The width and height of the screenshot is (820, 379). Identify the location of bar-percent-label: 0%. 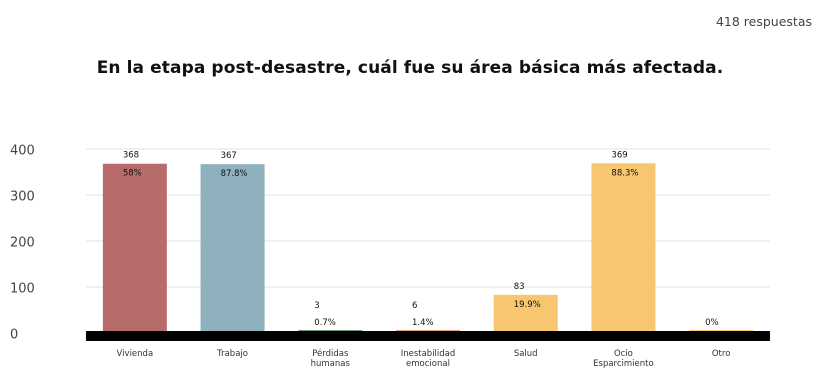
(712, 323).